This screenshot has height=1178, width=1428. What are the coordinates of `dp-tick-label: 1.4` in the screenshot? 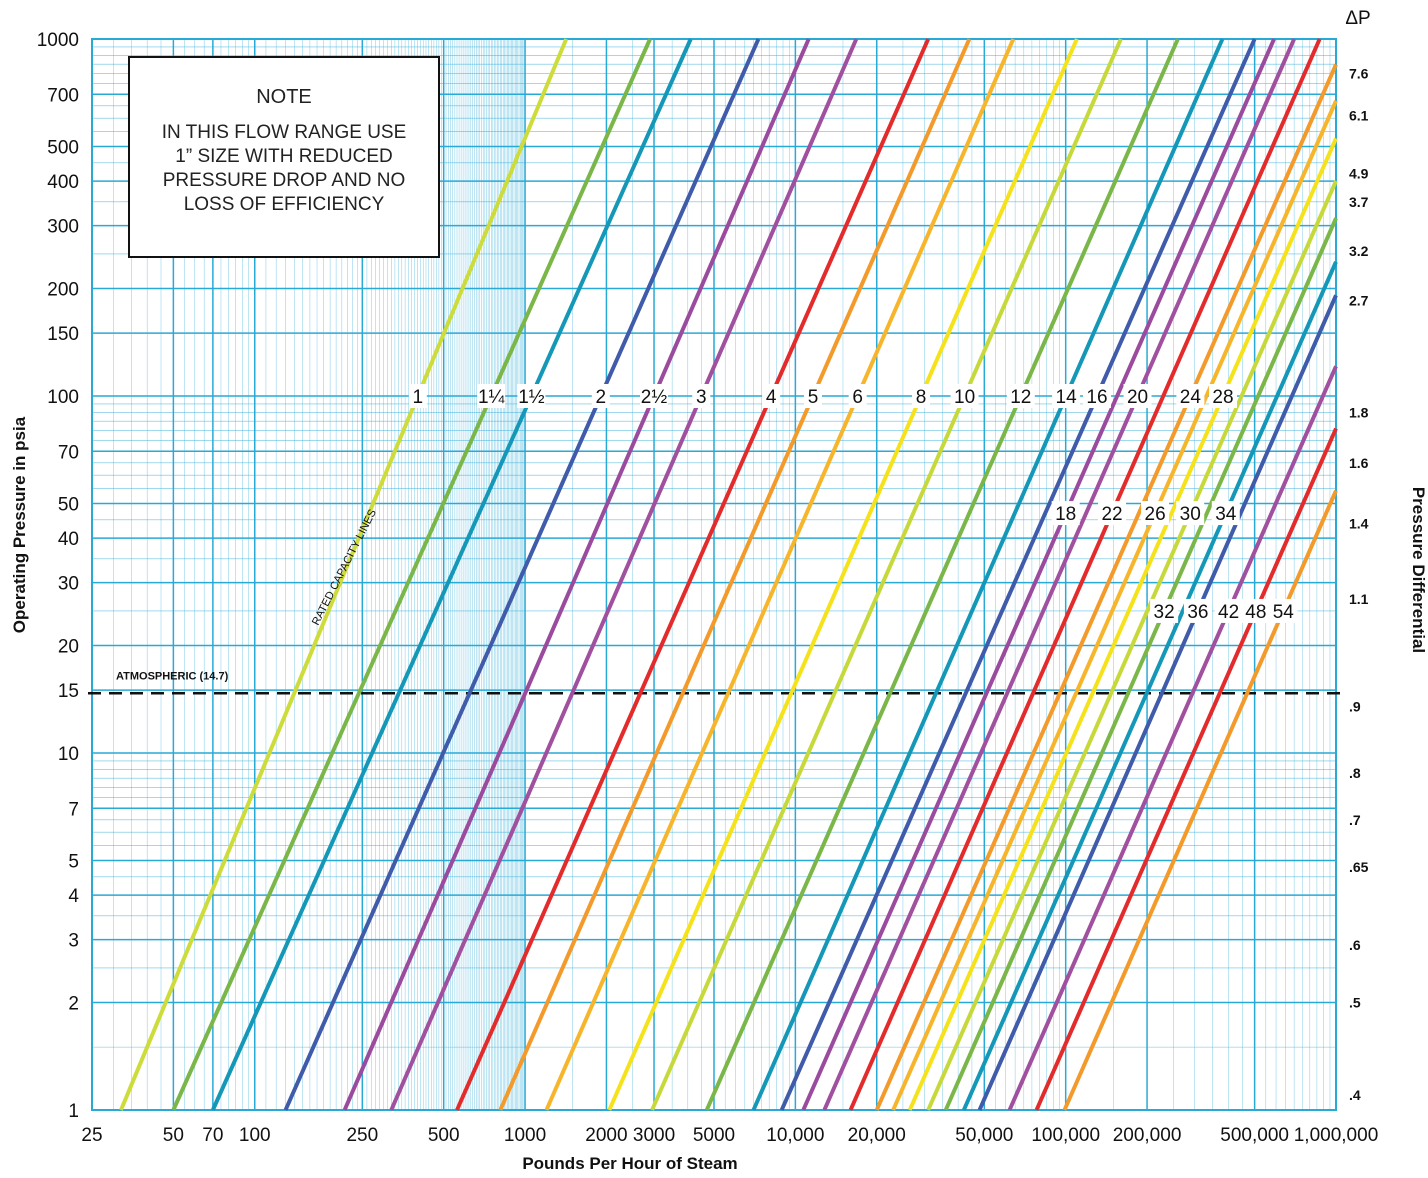 It's located at (1359, 523).